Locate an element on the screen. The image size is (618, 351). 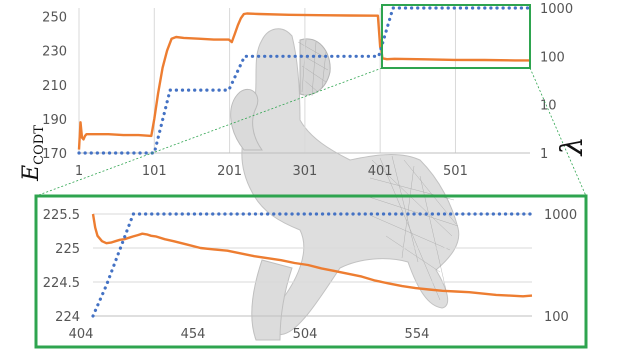
y-left-tick-label-0: 224 is located at coordinates (67, 317).